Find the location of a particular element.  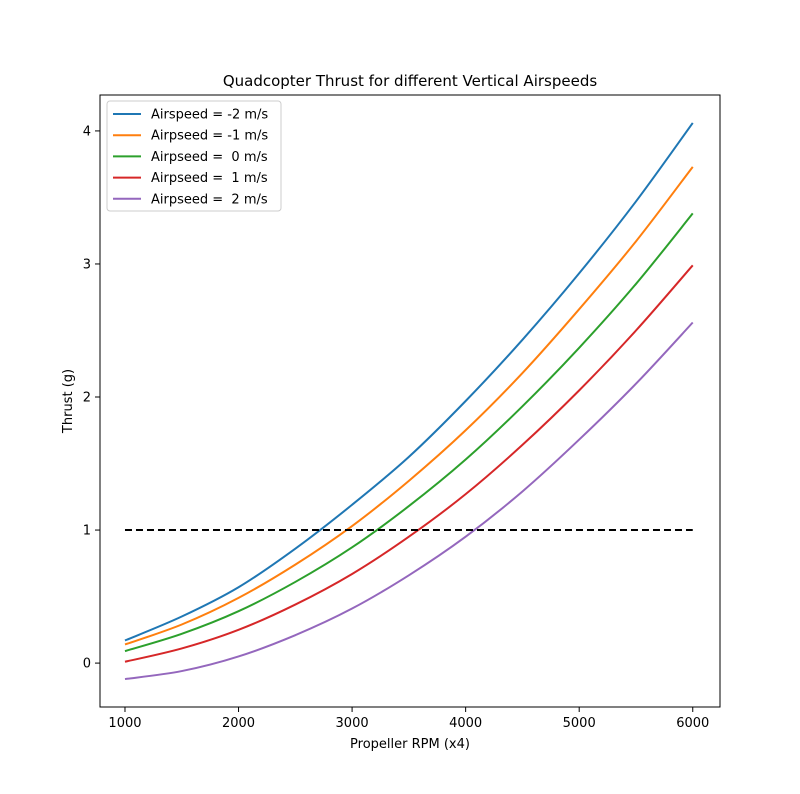

y-axis-label: Thrust (g) is located at coordinates (68, 401).